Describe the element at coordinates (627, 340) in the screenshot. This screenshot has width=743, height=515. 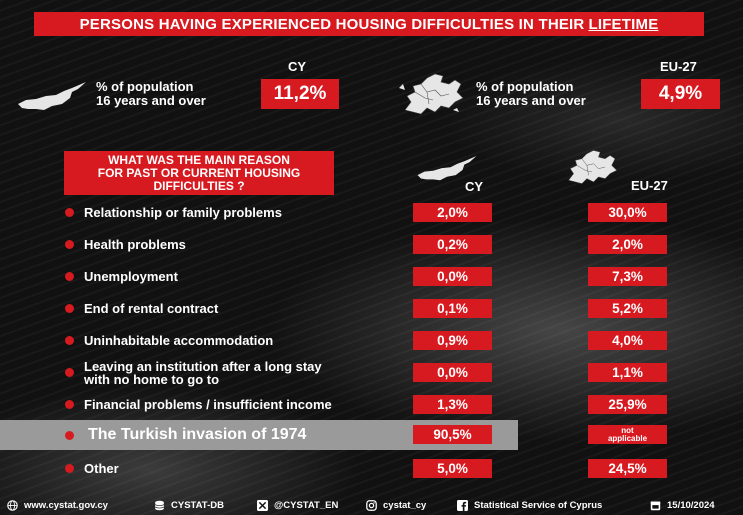
I see `eu-value: 4,0%` at that location.